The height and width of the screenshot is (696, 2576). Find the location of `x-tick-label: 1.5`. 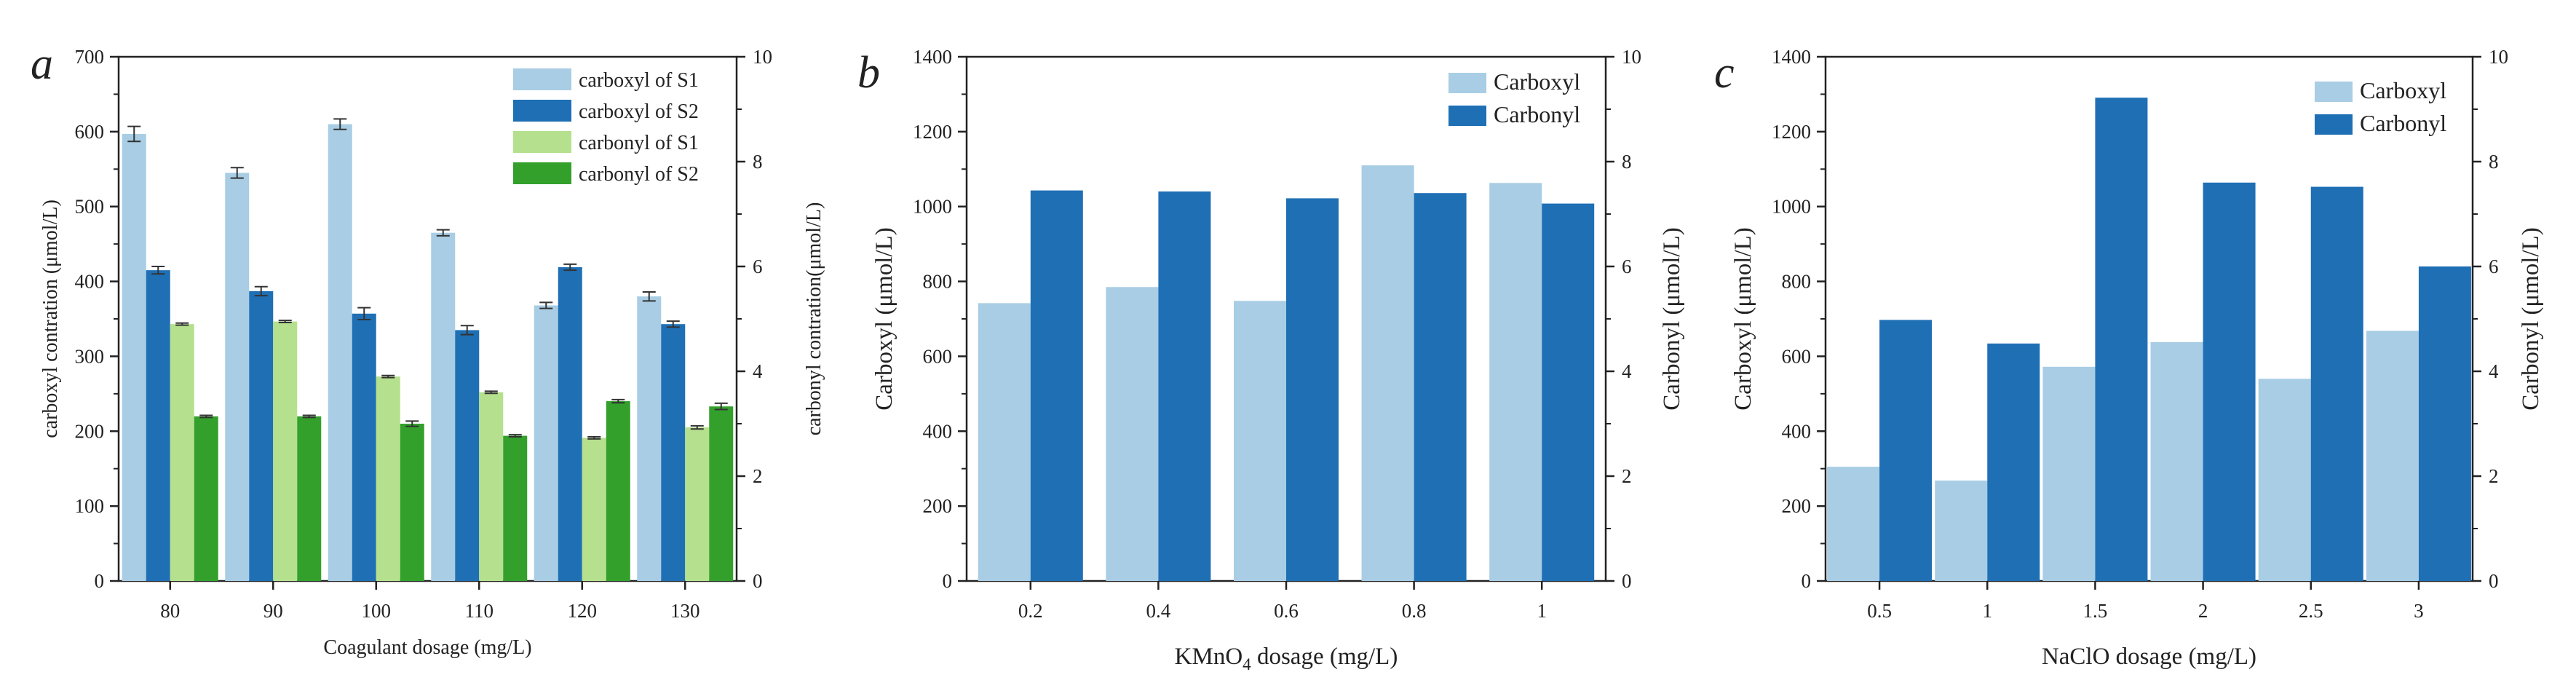

x-tick-label: 1.5 is located at coordinates (2095, 611).